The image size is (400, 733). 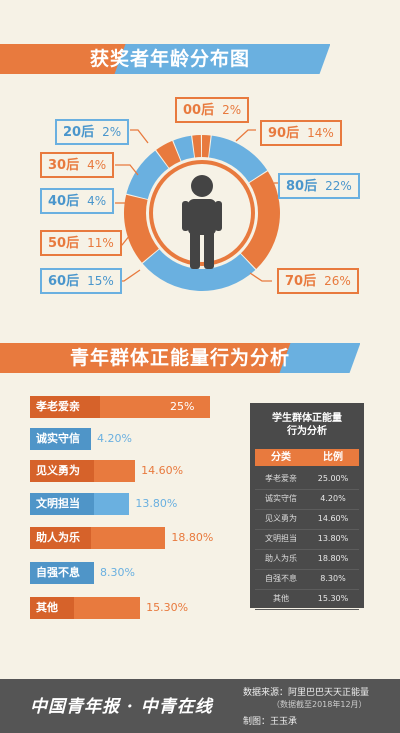 What do you see at coordinates (319, 186) in the screenshot?
I see `label-80s: 80后 22%` at bounding box center [319, 186].